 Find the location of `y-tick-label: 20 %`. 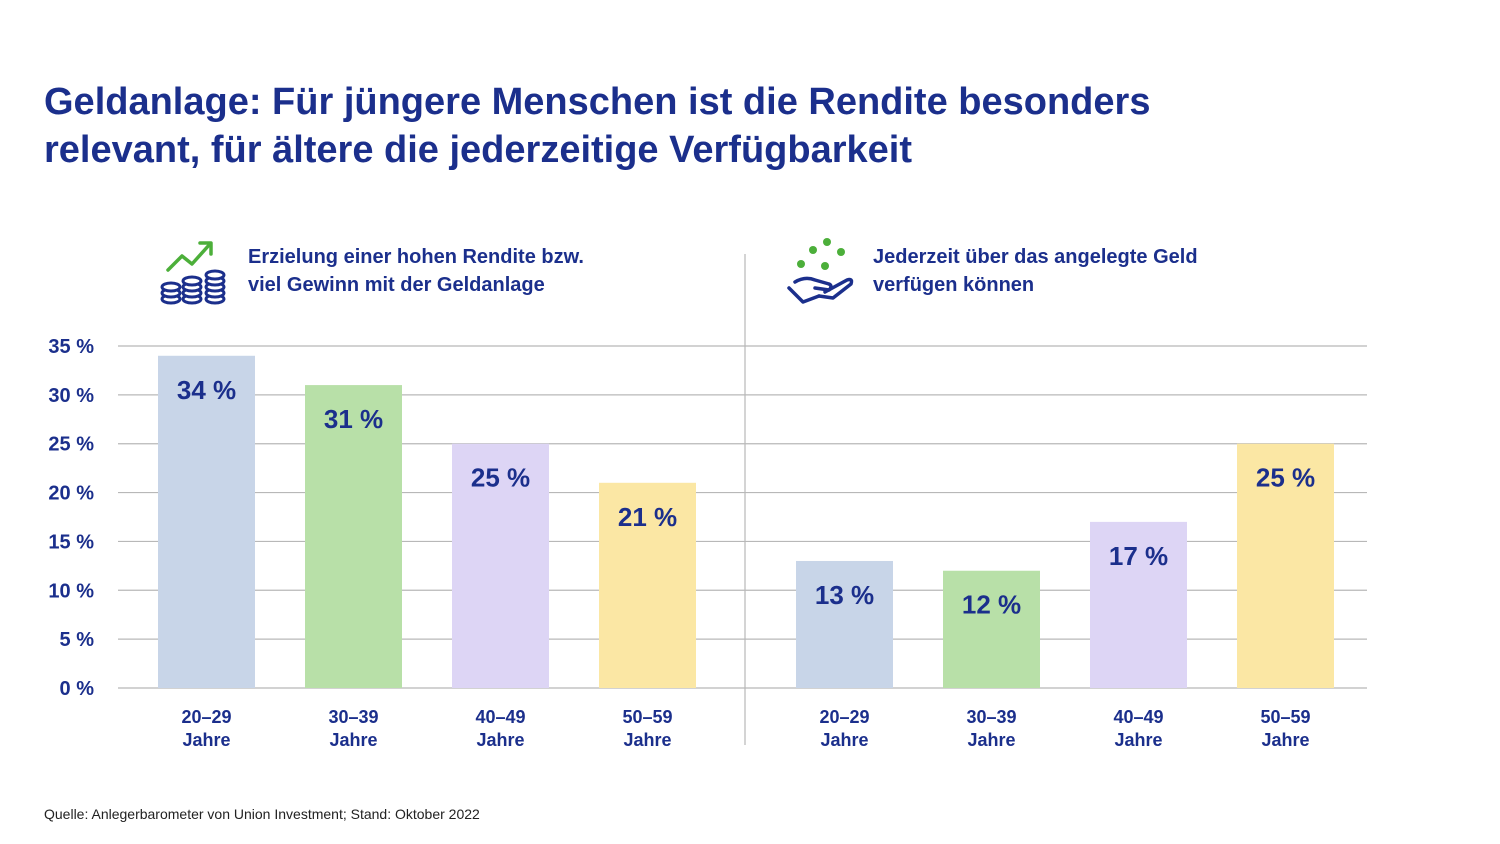

y-tick-label: 20 % is located at coordinates (71, 494).